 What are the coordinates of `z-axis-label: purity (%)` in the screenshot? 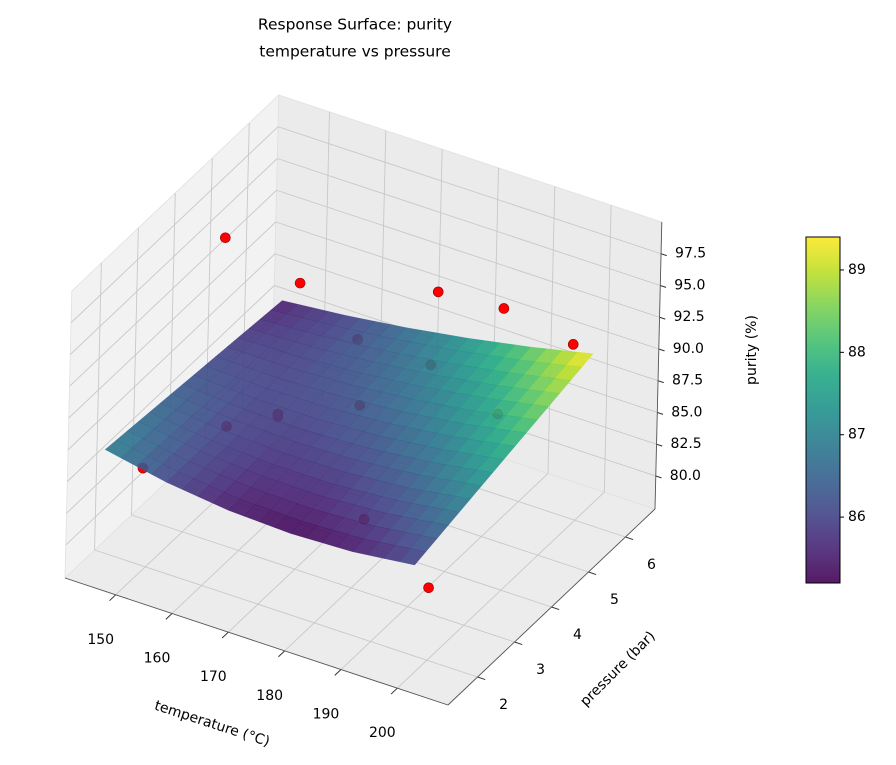 It's located at (752, 350).